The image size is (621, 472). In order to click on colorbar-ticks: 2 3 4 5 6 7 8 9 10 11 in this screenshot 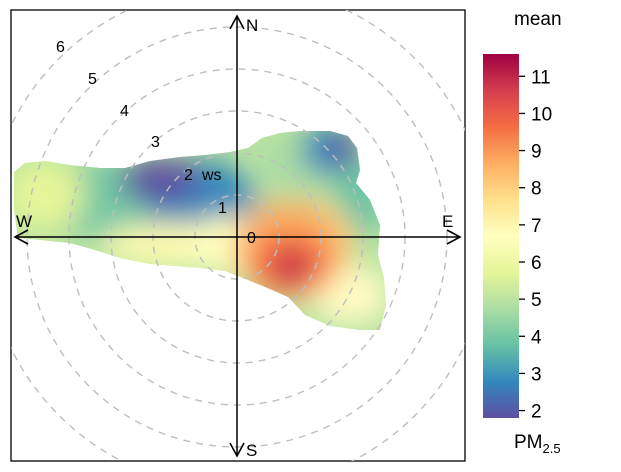, I will do `click(535, 245)`.